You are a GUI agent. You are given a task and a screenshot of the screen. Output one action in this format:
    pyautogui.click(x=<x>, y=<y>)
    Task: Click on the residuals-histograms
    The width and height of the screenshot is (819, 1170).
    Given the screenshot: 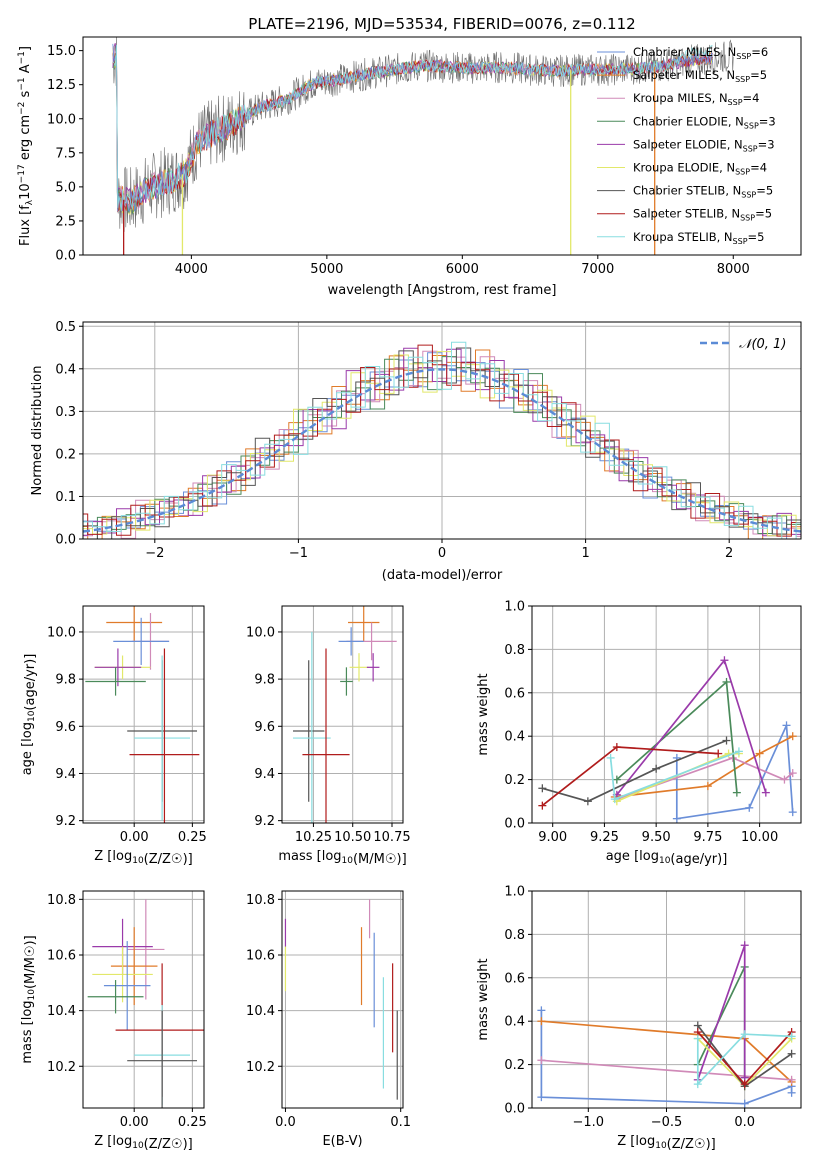 What is the action you would take?
    pyautogui.click(x=442, y=440)
    